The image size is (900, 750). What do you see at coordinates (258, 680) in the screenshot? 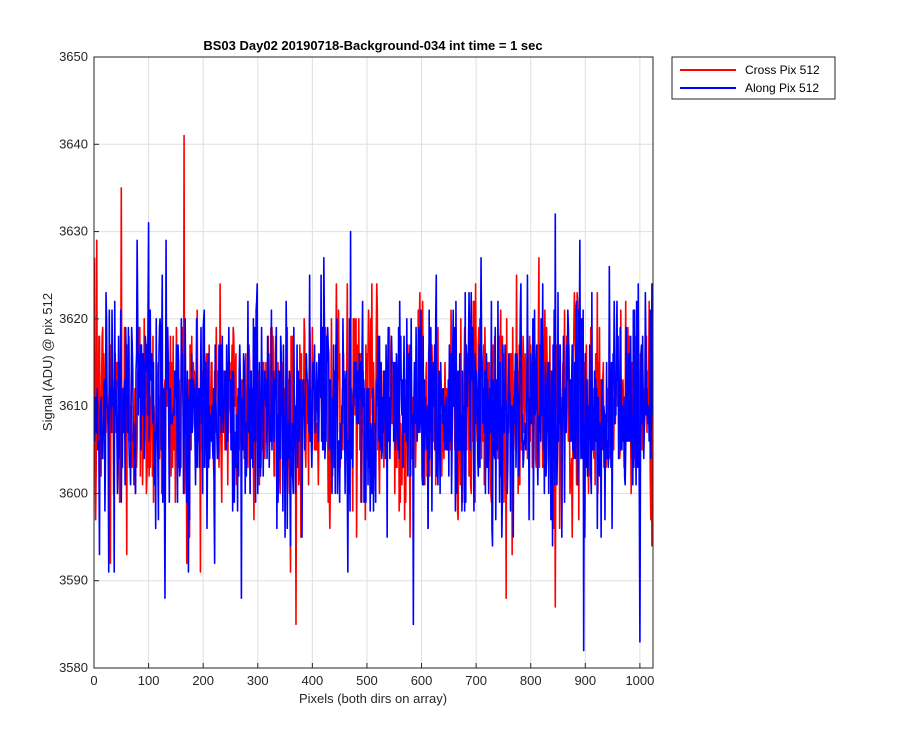
I see `x-tick-label: 300` at bounding box center [258, 680].